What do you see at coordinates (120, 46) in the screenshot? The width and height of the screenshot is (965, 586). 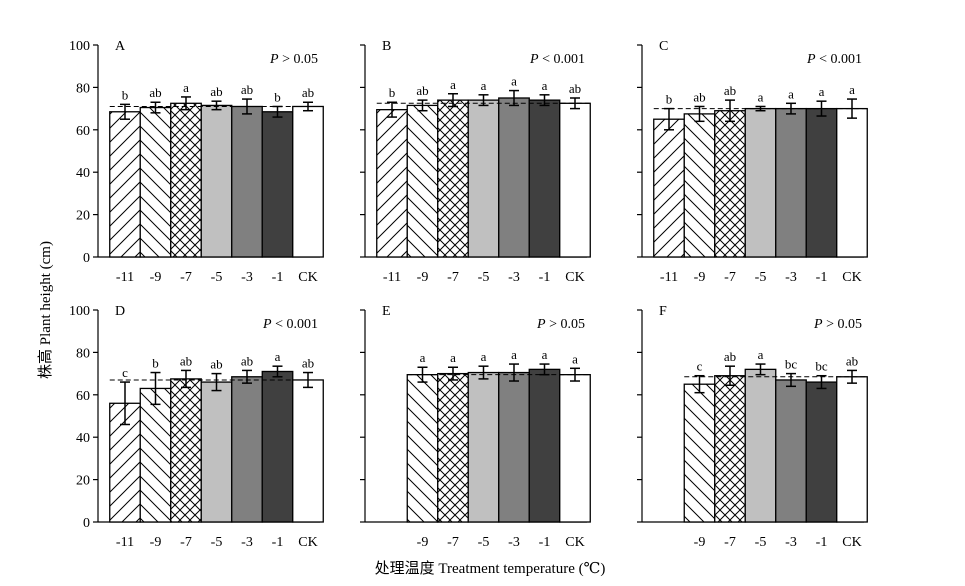 I see `panel-letter: A` at bounding box center [120, 46].